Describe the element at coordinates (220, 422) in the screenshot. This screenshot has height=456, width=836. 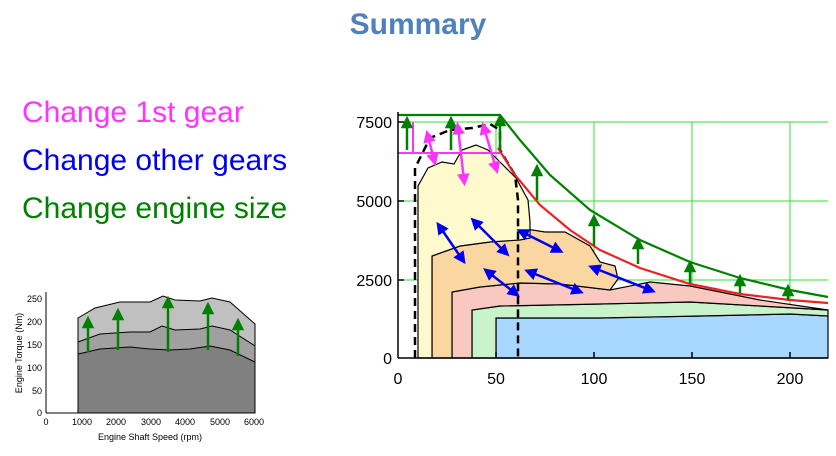
I see `inset-x-tick: 5000` at that location.